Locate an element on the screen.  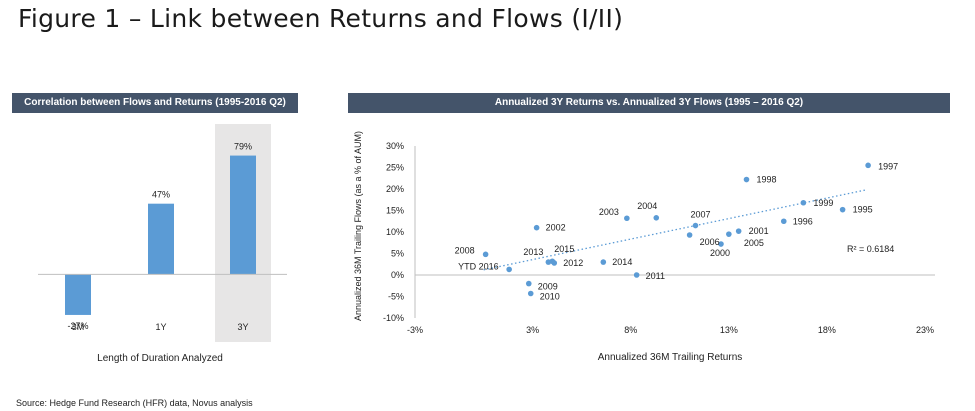
category-label-1y: 1Y is located at coordinates (160, 327).